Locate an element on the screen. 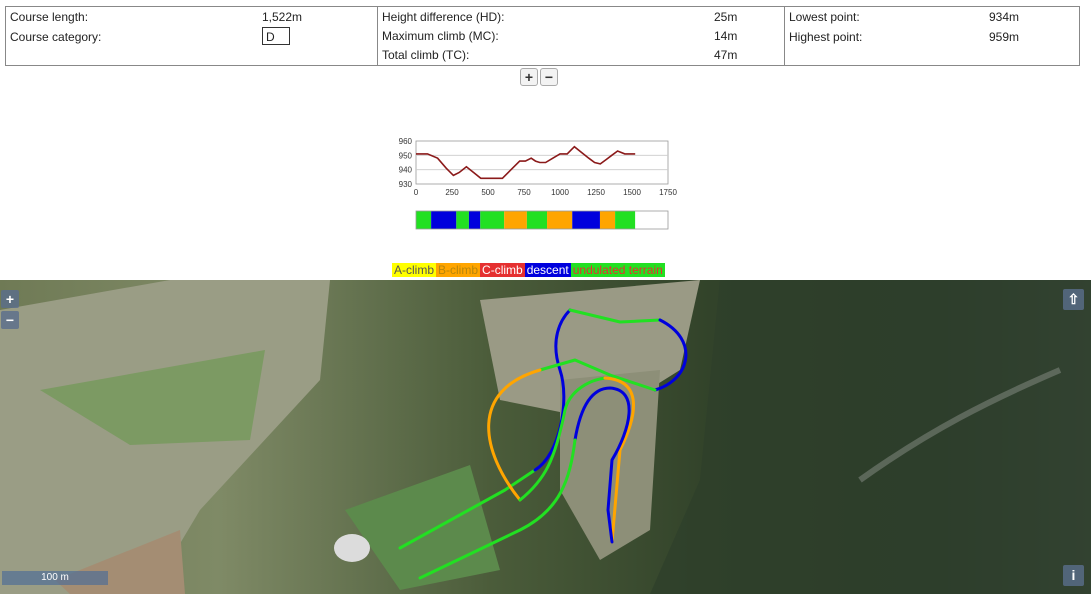 This screenshot has height=594, width=1091. elevation-x-tick-label: 1250 is located at coordinates (596, 192).